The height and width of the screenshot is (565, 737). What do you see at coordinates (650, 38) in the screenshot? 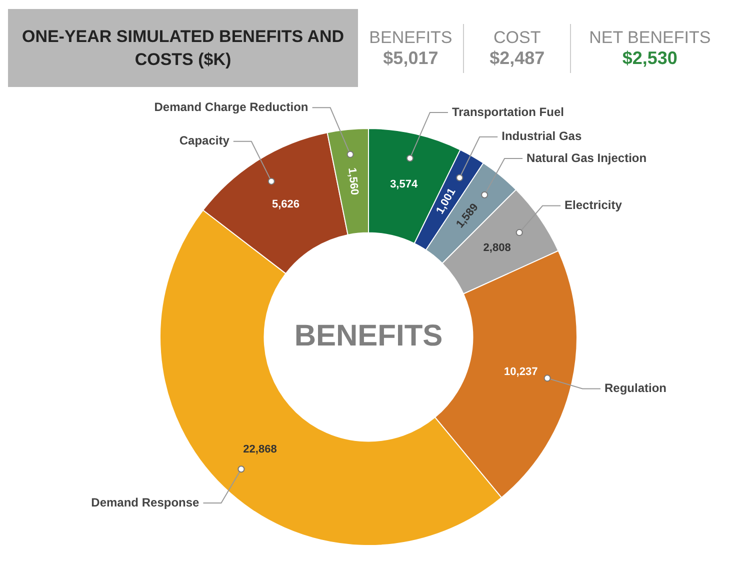
I see `text: NET BENEFITS` at bounding box center [650, 38].